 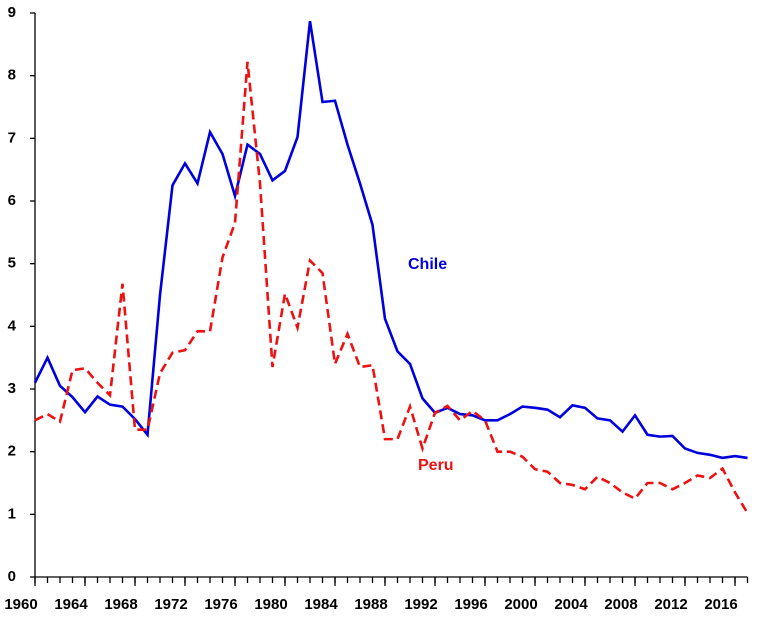 What do you see at coordinates (12, 263) in the screenshot?
I see `y-tick-label: 5` at bounding box center [12, 263].